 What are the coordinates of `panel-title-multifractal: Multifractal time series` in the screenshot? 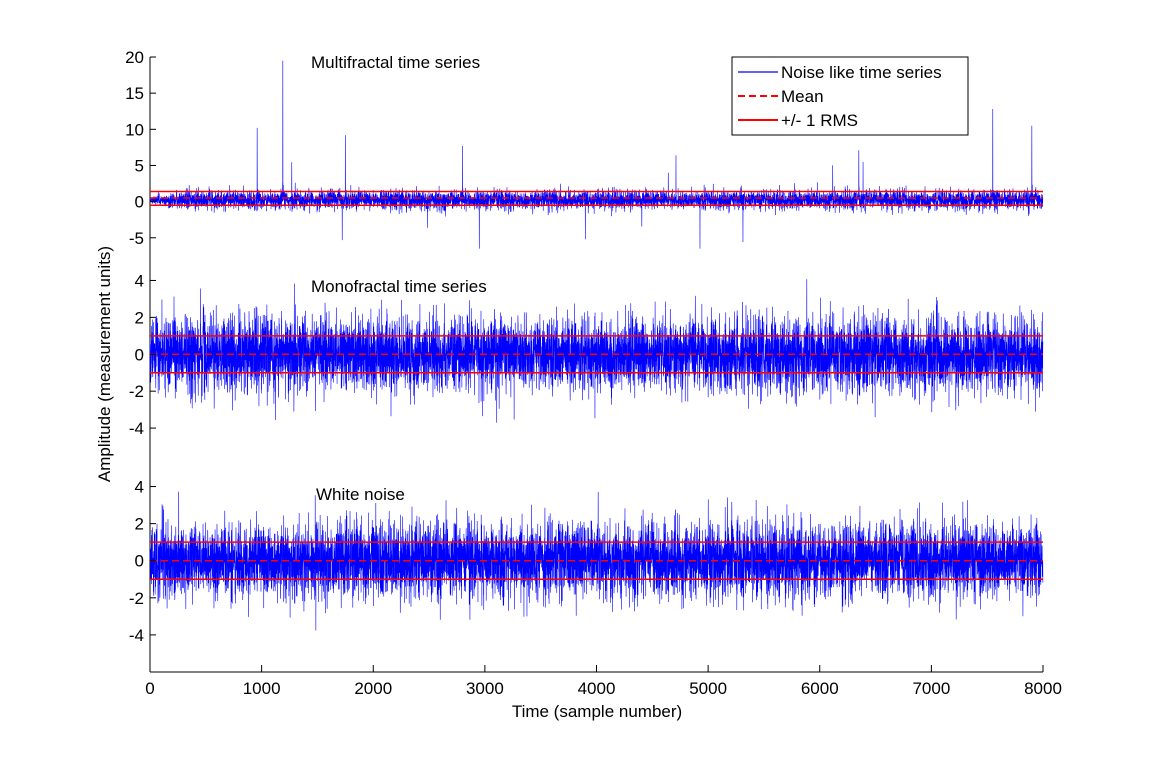 It's located at (395, 62).